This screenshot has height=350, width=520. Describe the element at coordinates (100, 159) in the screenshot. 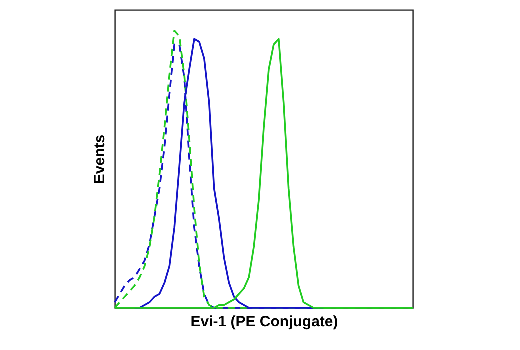

I see `y-axis-title: Events` at that location.